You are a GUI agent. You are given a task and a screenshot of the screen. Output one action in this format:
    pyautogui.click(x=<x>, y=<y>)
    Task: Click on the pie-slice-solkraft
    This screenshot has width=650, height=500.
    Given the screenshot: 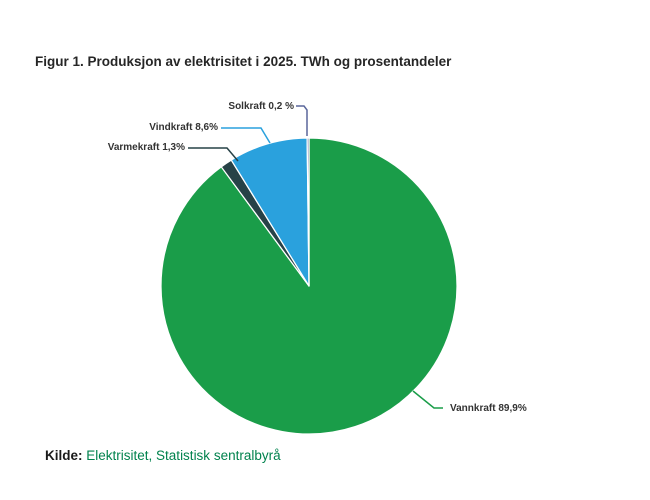 What is the action you would take?
    pyautogui.click(x=308, y=212)
    